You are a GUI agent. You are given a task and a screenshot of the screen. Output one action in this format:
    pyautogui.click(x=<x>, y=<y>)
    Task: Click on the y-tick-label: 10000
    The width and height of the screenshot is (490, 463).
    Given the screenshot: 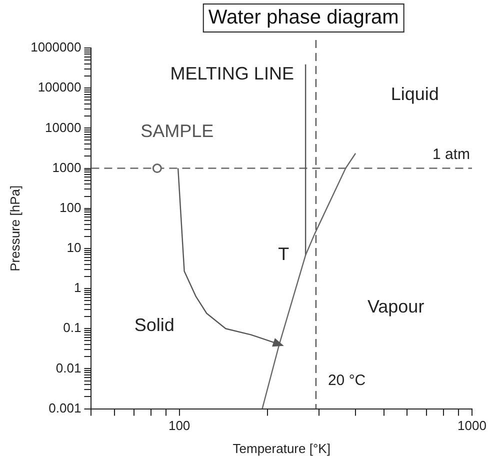 What is the action you would take?
    pyautogui.click(x=63, y=127)
    